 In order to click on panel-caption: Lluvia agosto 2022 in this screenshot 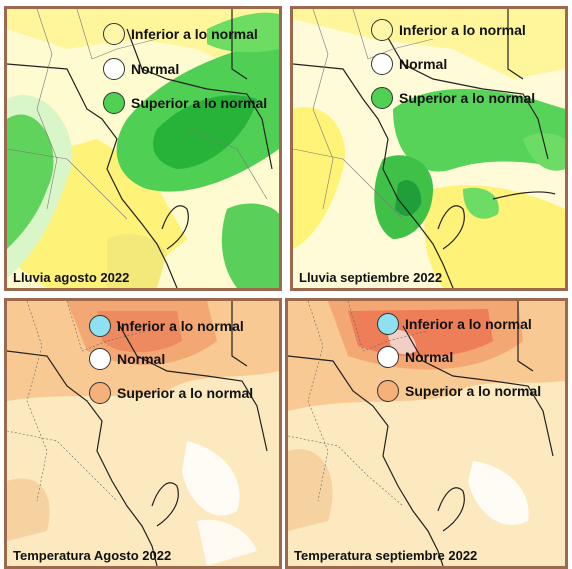, I will do `click(71, 277)`.